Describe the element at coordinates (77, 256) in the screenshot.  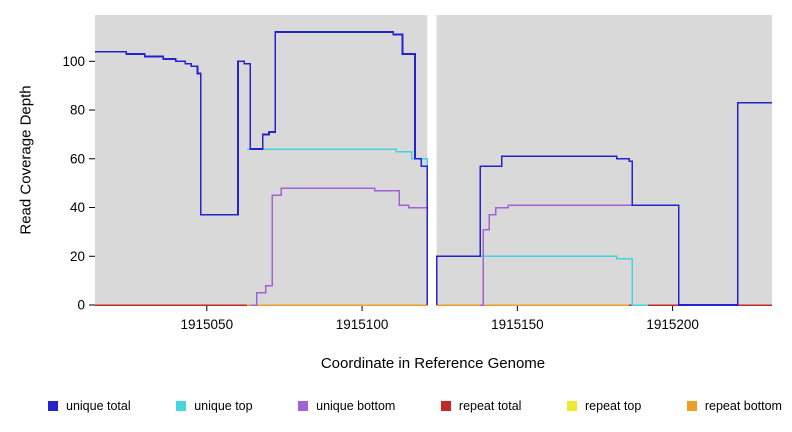
I see `y-tick-label: 20` at that location.